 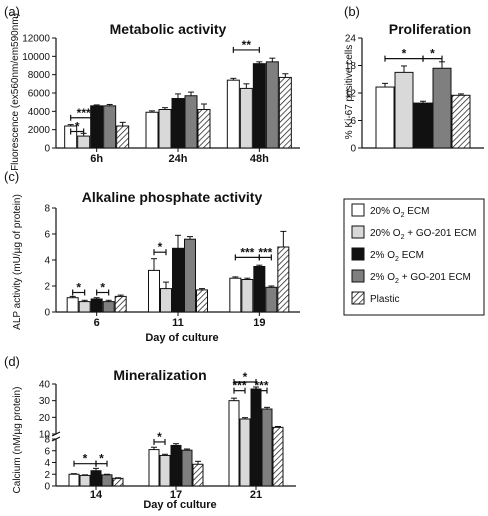 I want to click on legend-label: 20% O2 ECM, so click(x=399, y=212).